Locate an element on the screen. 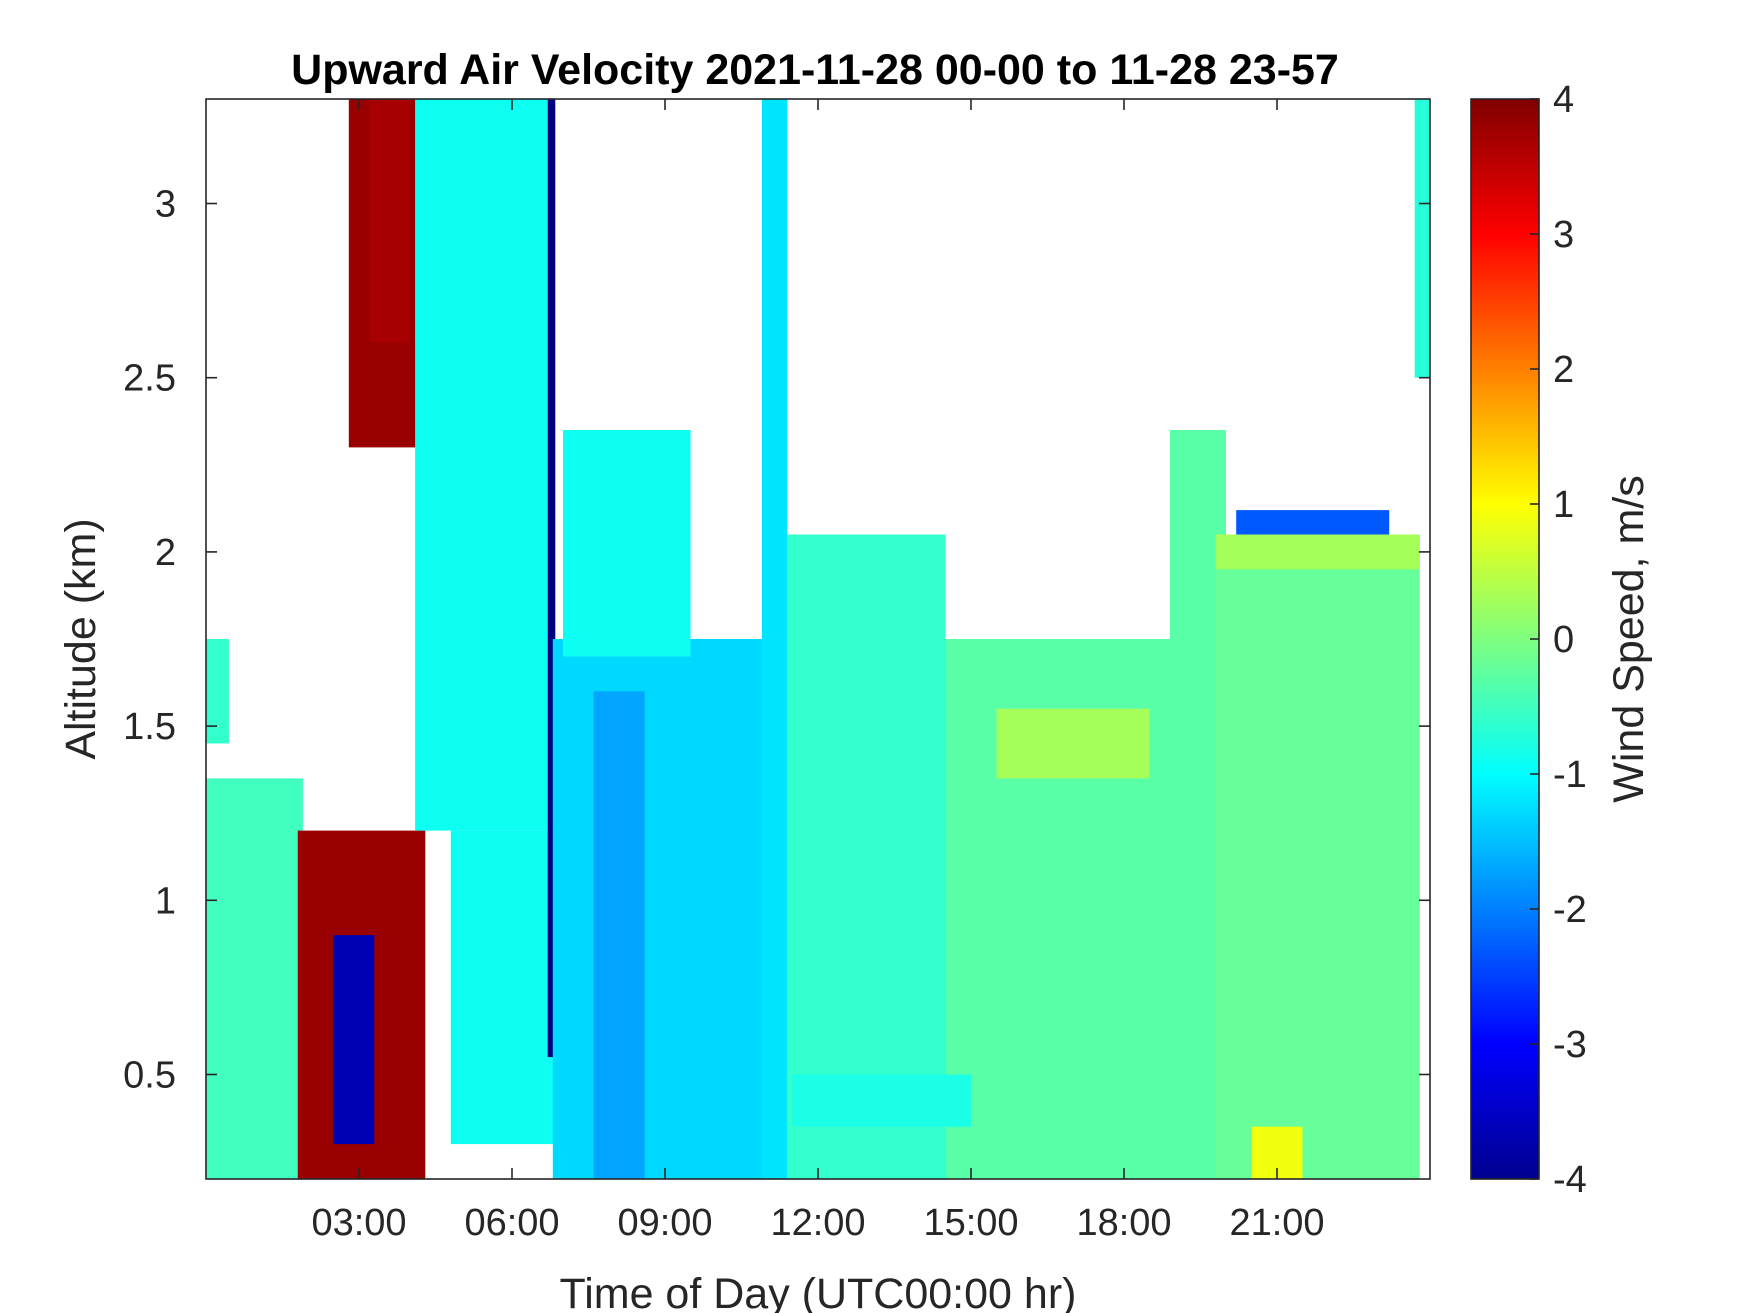  colorbar-tick-label: 0 is located at coordinates (1563, 640).